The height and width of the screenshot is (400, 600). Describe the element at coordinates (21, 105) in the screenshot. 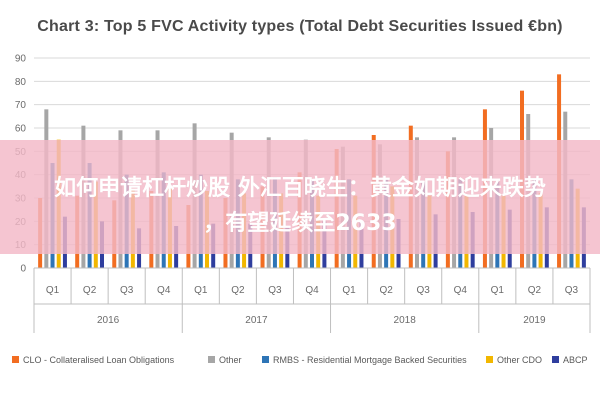

I see `y-tick-label: 70` at that location.